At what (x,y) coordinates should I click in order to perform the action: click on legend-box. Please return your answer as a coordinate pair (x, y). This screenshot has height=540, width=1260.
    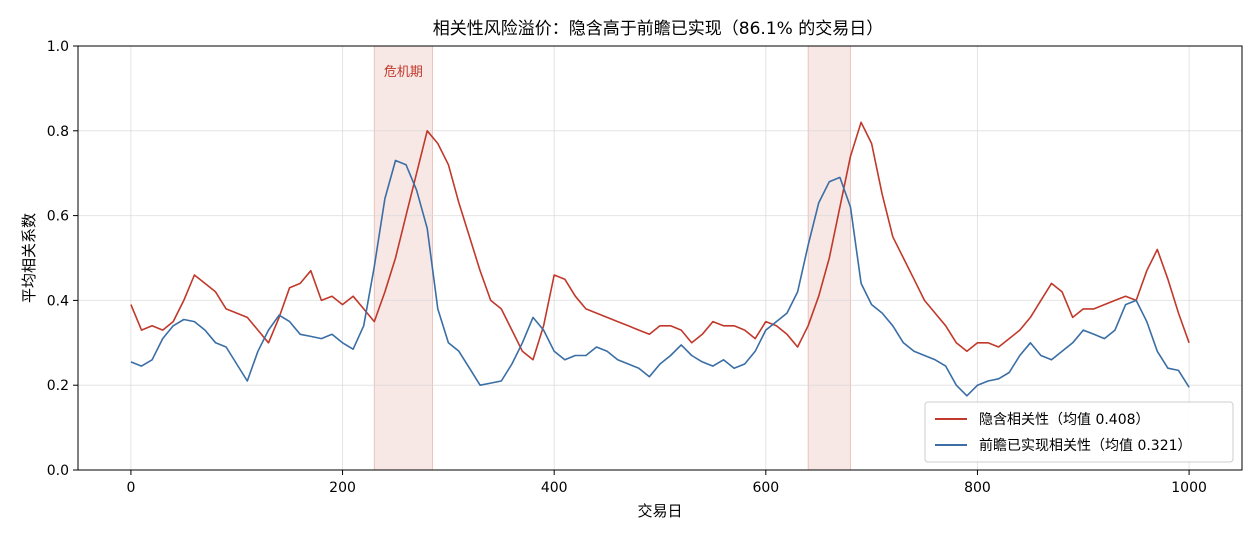
    Looking at the image, I should click on (1079, 432).